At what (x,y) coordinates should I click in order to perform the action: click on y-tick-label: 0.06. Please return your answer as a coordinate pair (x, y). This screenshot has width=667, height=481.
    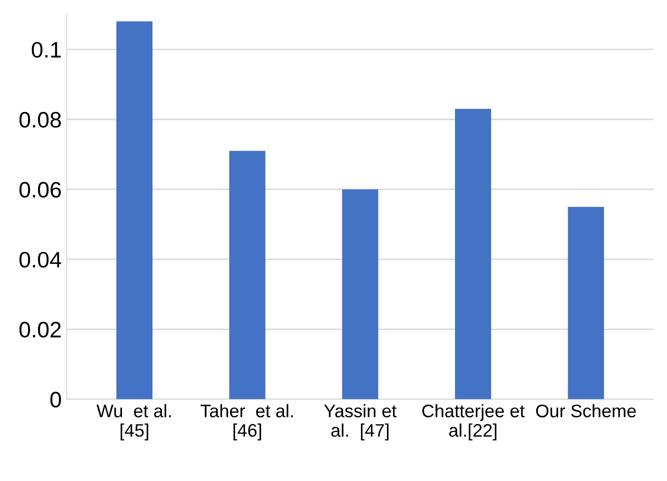
    Looking at the image, I should click on (40, 190).